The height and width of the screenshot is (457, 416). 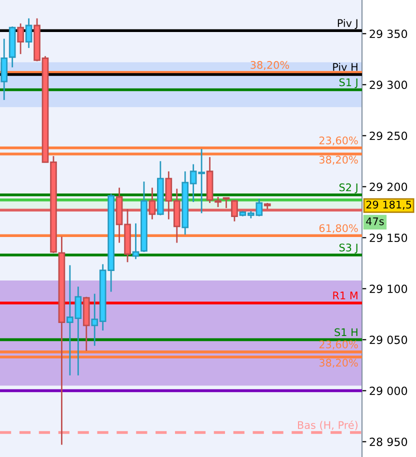 What do you see at coordinates (345, 66) in the screenshot?
I see `ref-line-label: Piv H` at bounding box center [345, 66].